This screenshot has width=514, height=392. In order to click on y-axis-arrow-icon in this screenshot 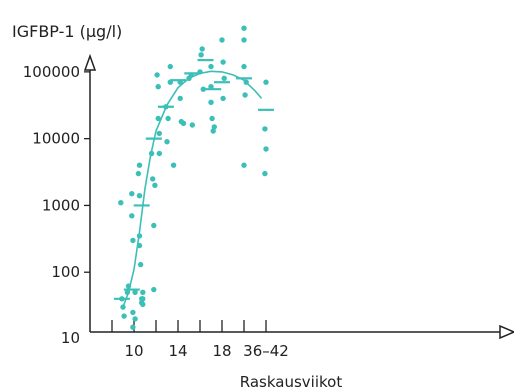, I will do `click(90, 62)`.